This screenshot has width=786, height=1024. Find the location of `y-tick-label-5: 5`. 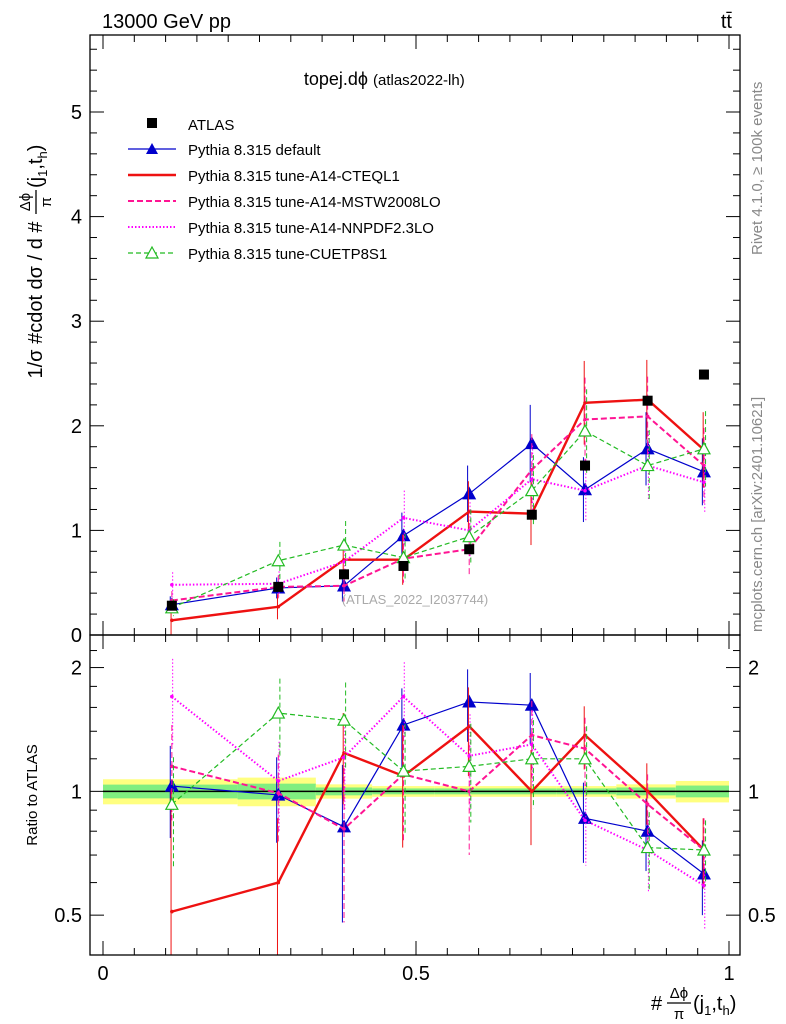

y-tick-label-5: 5 is located at coordinates (76, 113).